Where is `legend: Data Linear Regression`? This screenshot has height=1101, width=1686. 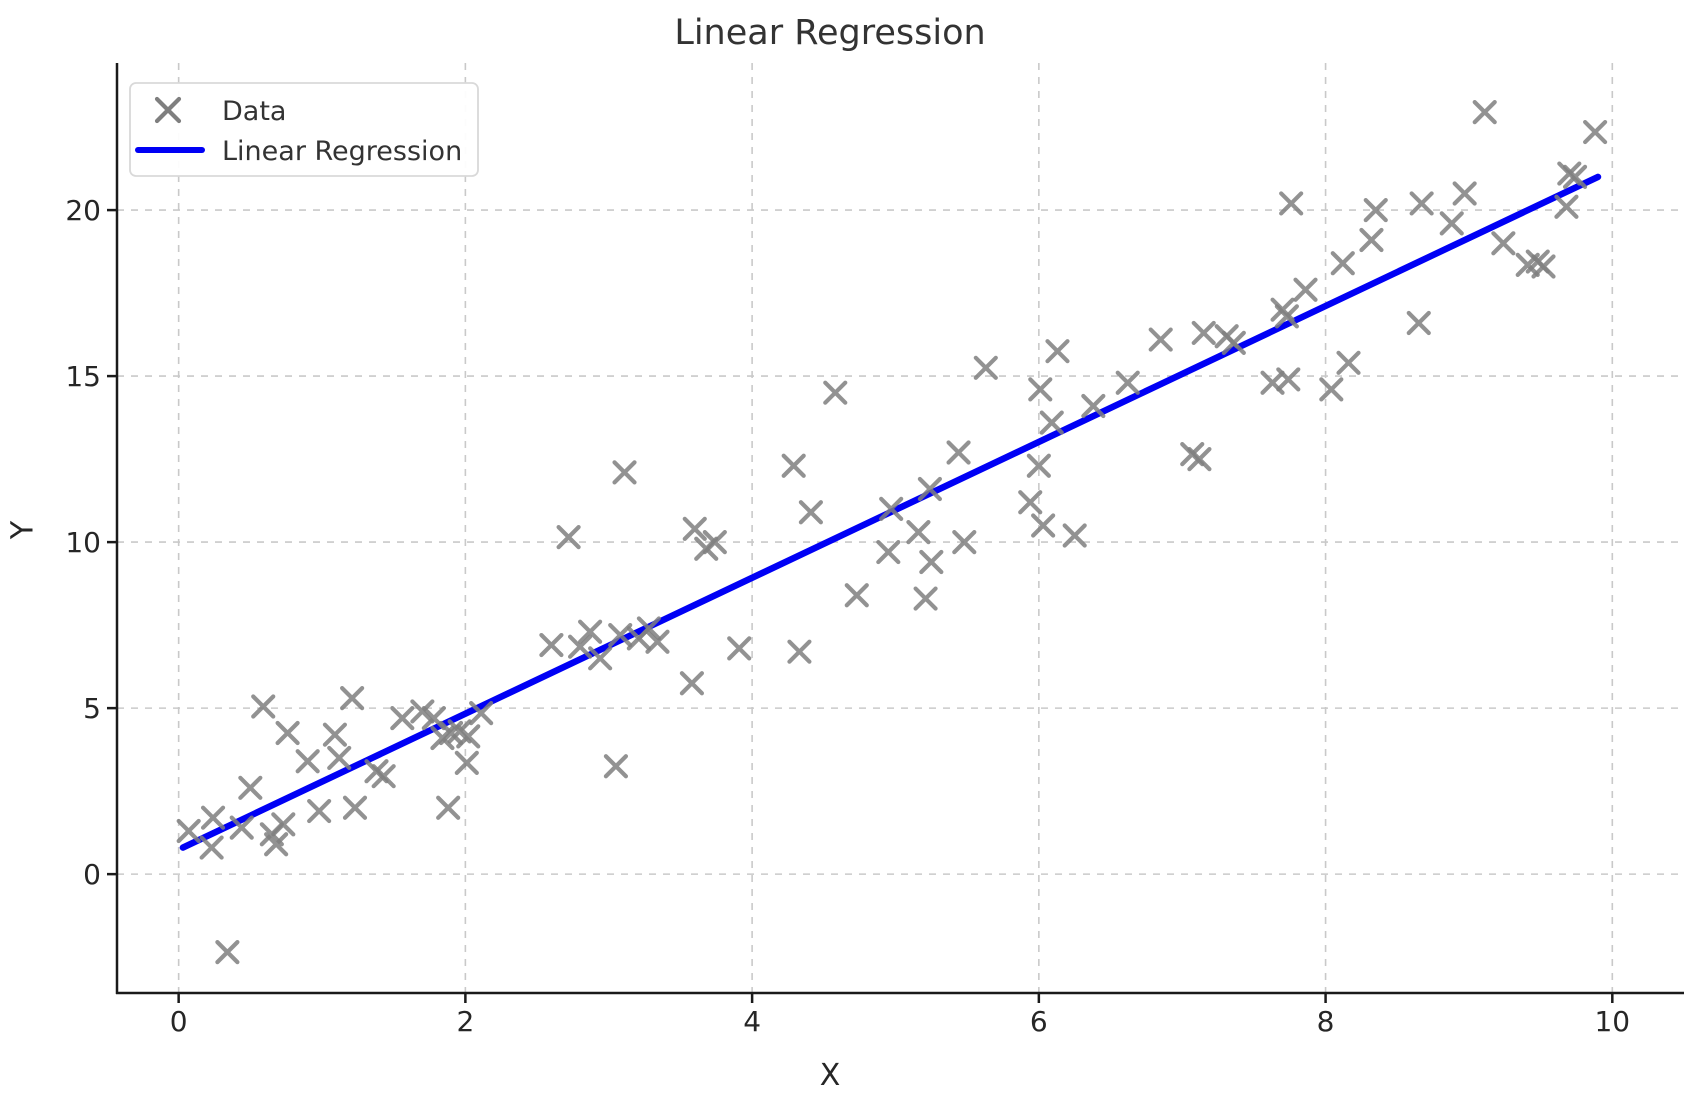 legend: Data Linear Regression is located at coordinates (304, 129).